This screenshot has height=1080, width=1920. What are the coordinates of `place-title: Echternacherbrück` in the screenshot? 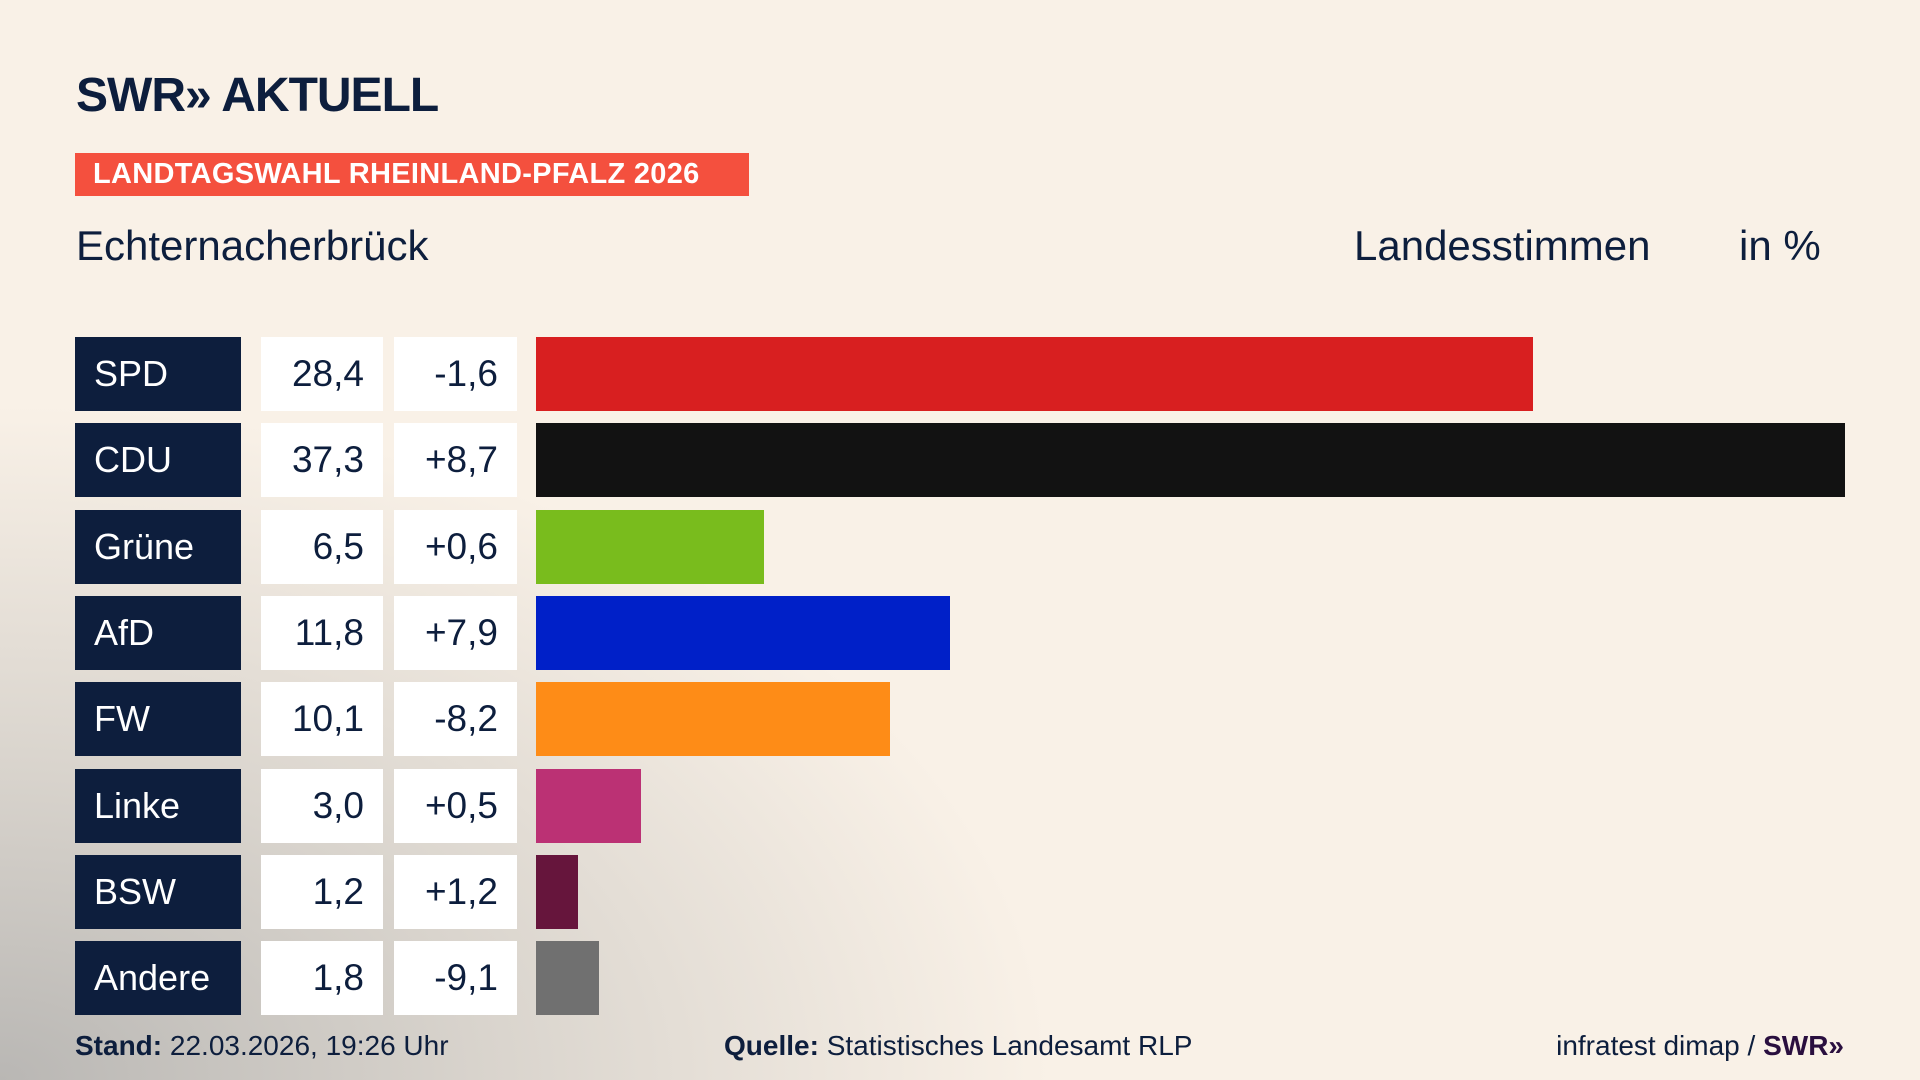 It's located at (252, 245).